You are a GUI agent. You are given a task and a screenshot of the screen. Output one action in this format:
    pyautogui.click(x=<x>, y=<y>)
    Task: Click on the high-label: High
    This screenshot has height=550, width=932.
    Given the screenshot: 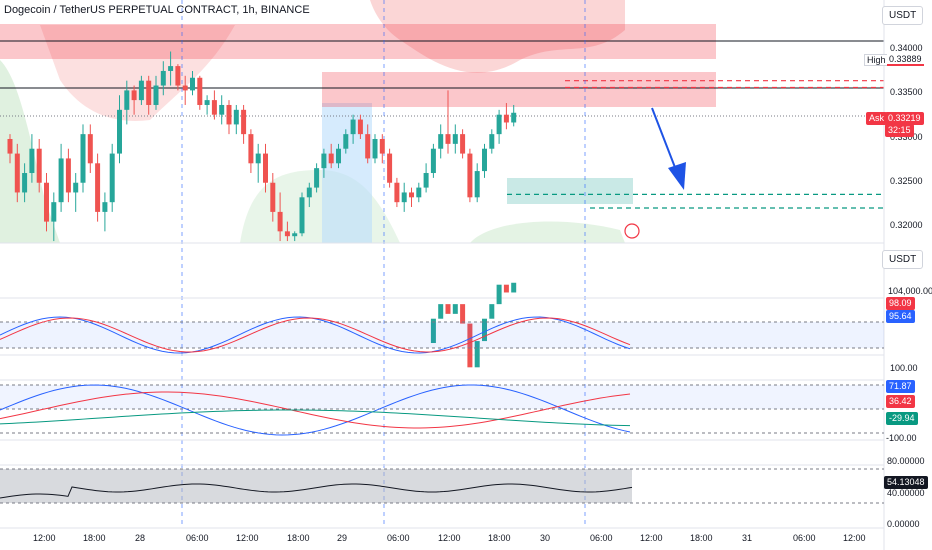 What is the action you would take?
    pyautogui.click(x=876, y=60)
    